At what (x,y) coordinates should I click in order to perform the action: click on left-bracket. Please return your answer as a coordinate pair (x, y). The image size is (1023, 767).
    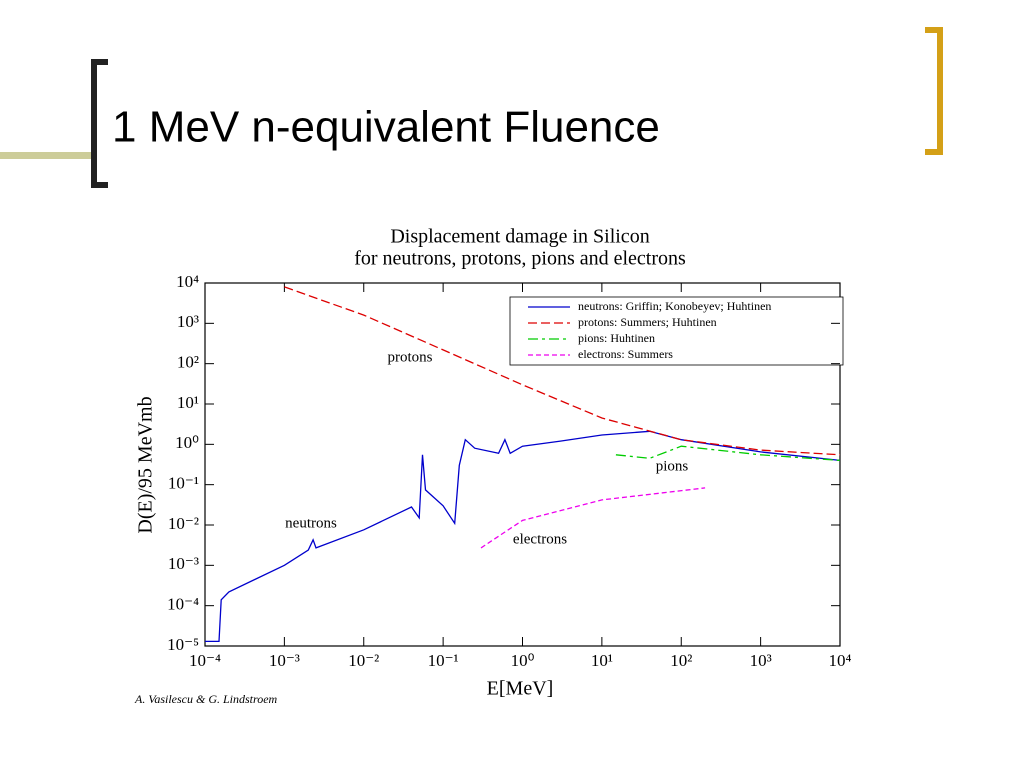
    Looking at the image, I should click on (99, 123).